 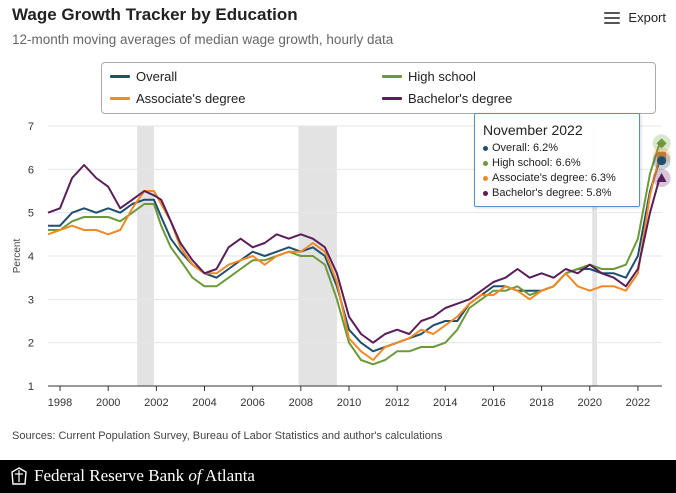 I want to click on x-tick-label: 2010, so click(x=349, y=403).